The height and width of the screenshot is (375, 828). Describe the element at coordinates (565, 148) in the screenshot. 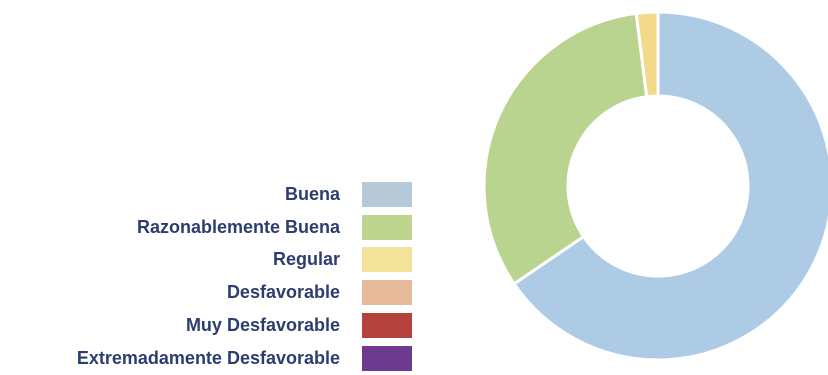

I see `donut-slice-razonablemente-buena` at that location.